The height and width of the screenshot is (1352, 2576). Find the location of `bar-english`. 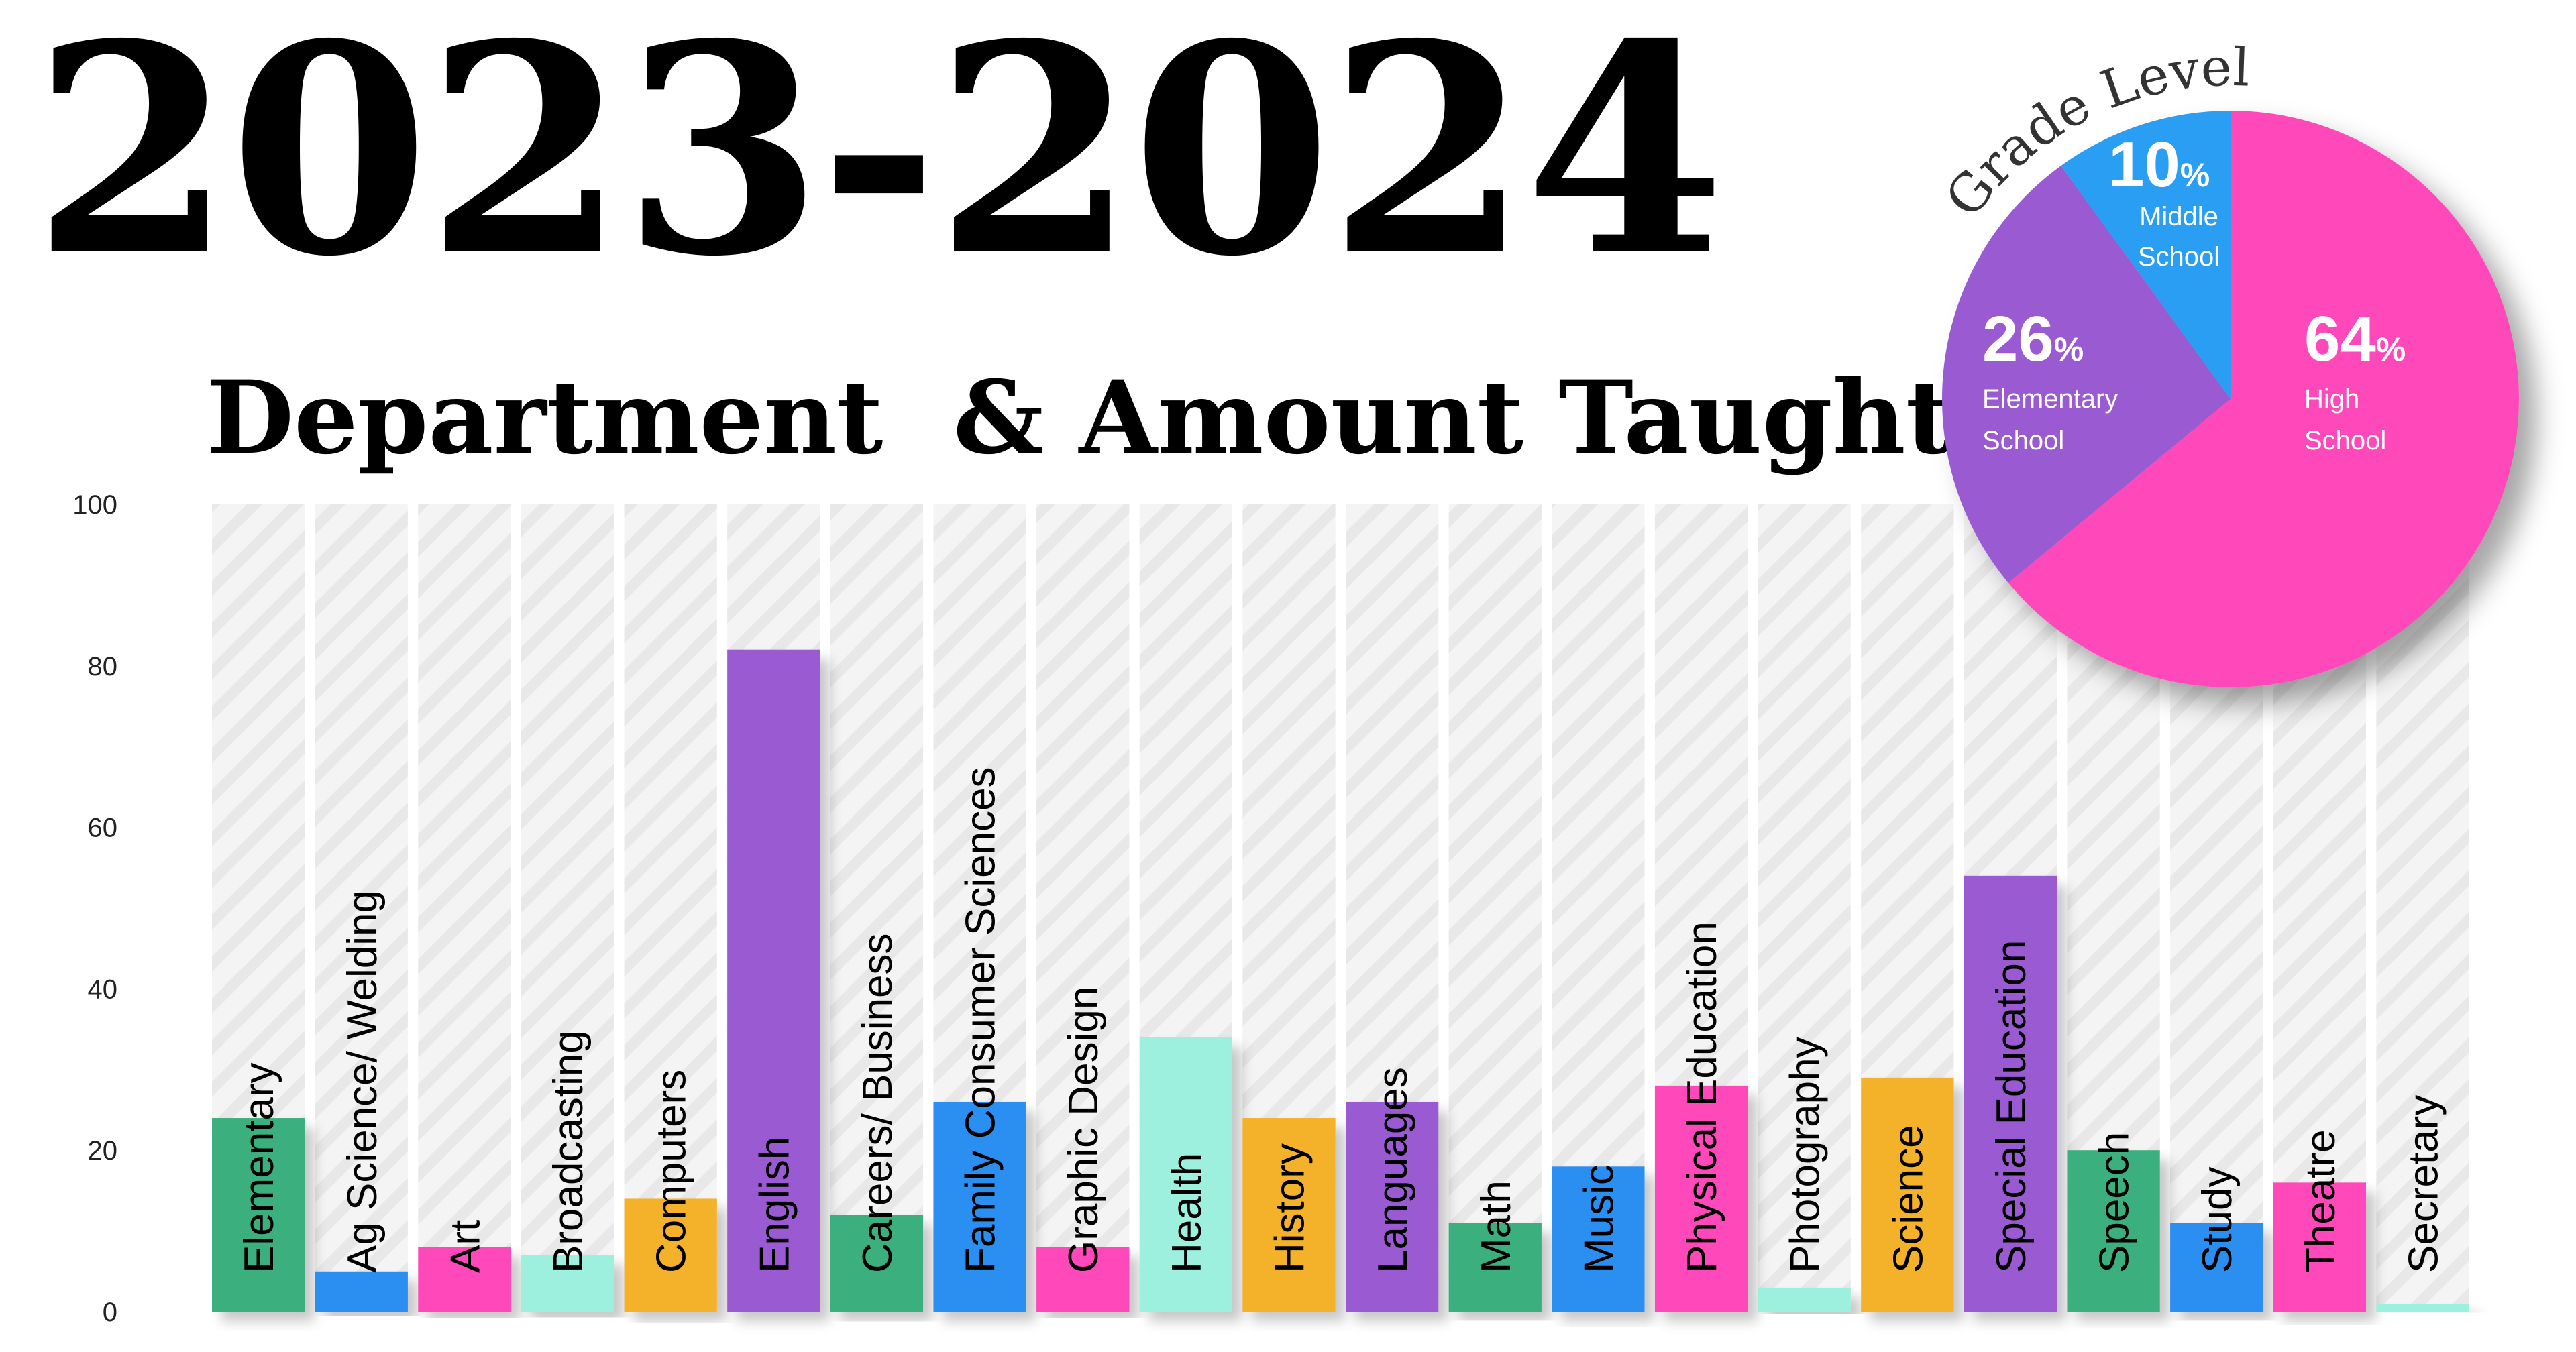

bar-english is located at coordinates (773, 980).